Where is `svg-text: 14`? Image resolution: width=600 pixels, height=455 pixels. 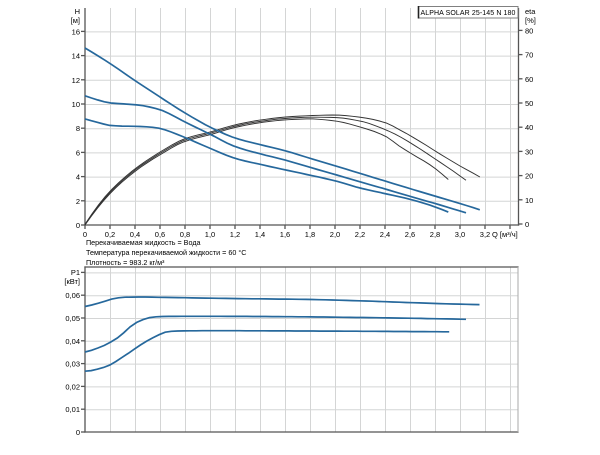
svg-text: 14 is located at coordinates (76, 56).